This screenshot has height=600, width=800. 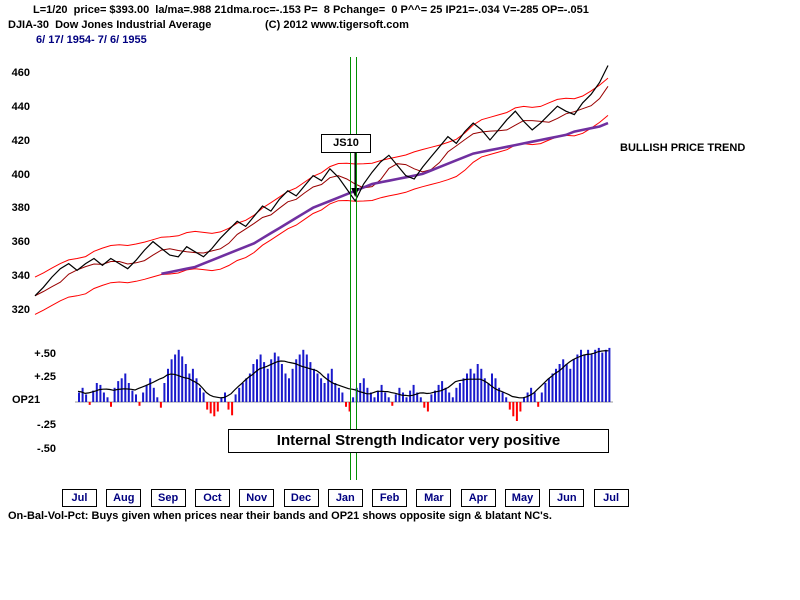 What do you see at coordinates (124, 498) in the screenshot?
I see `month-label-aug: Aug` at bounding box center [124, 498].